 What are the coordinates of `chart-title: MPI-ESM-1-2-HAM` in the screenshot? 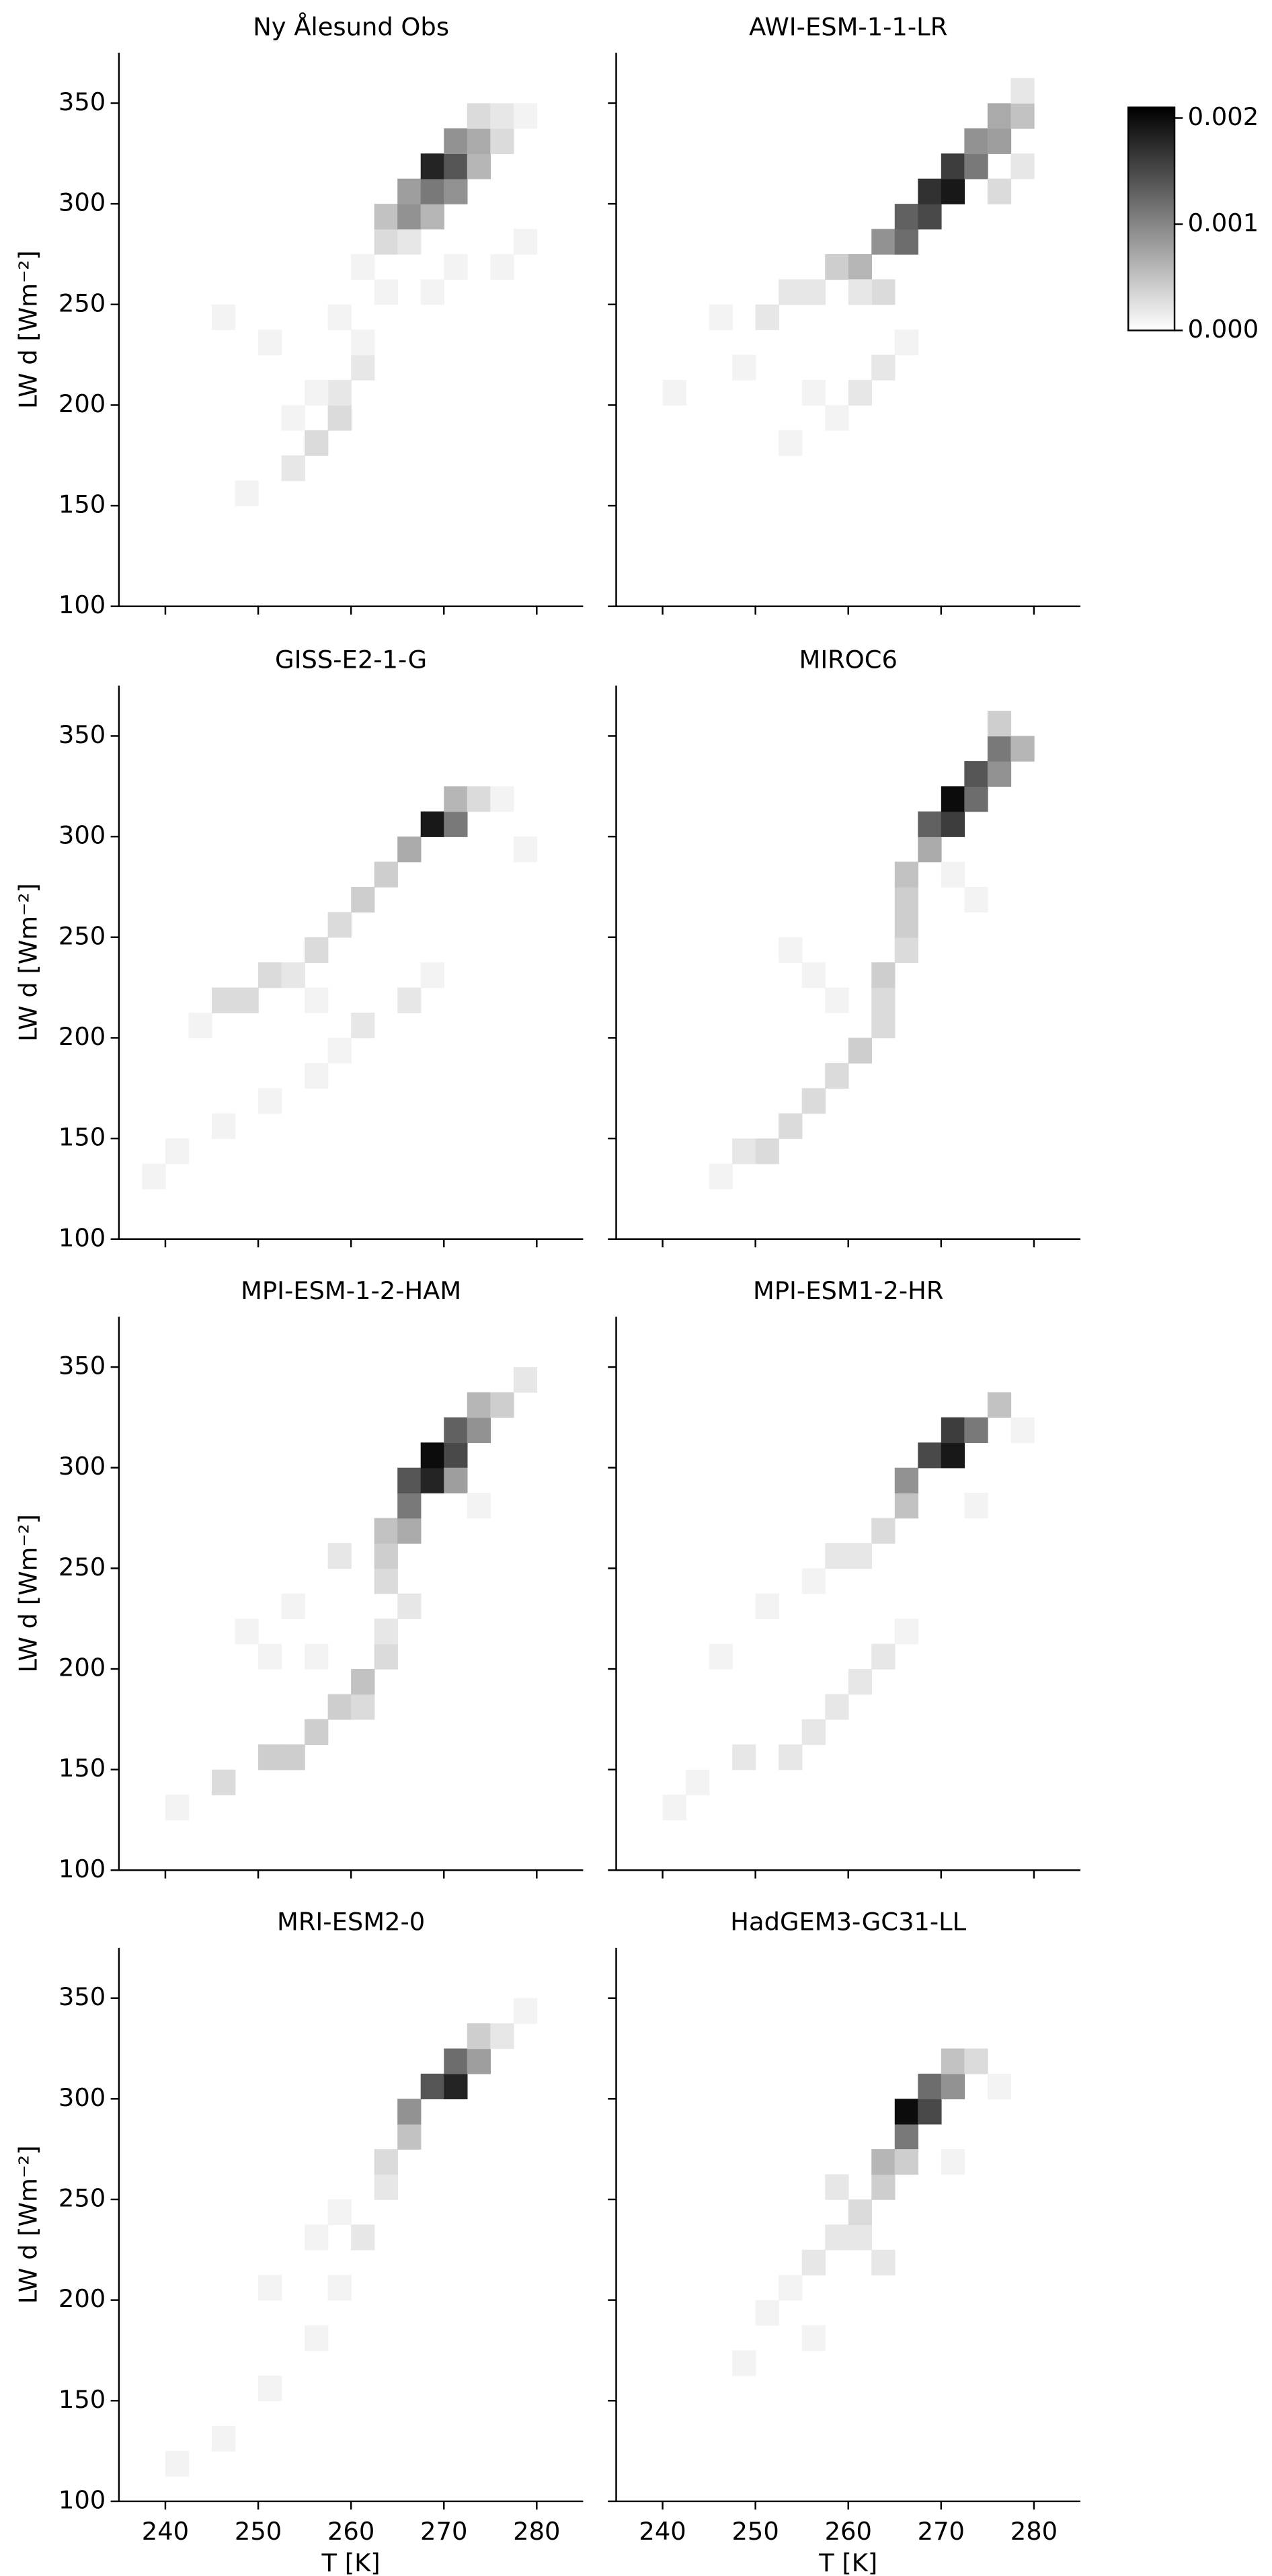 It's located at (351, 1291).